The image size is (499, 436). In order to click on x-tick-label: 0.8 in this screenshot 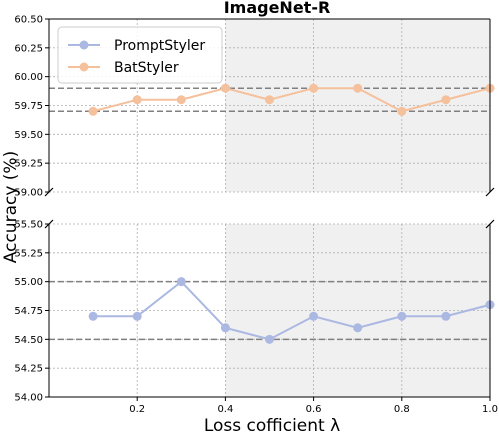, I will do `click(402, 409)`.